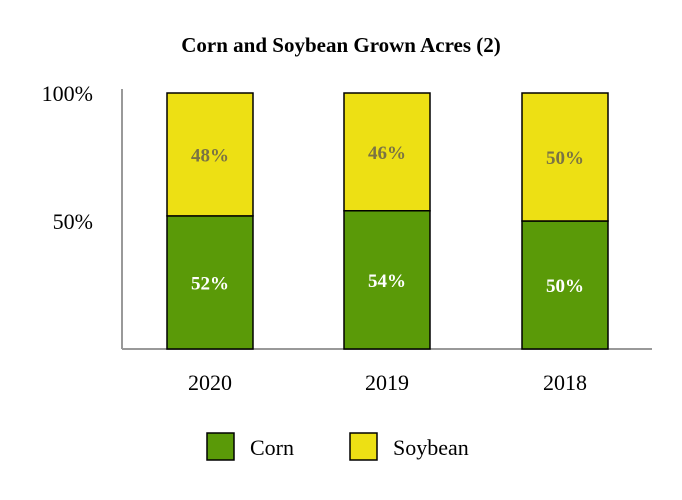 This screenshot has height=500, width=682. I want to click on legend-label-soybean: Soybean, so click(431, 447).